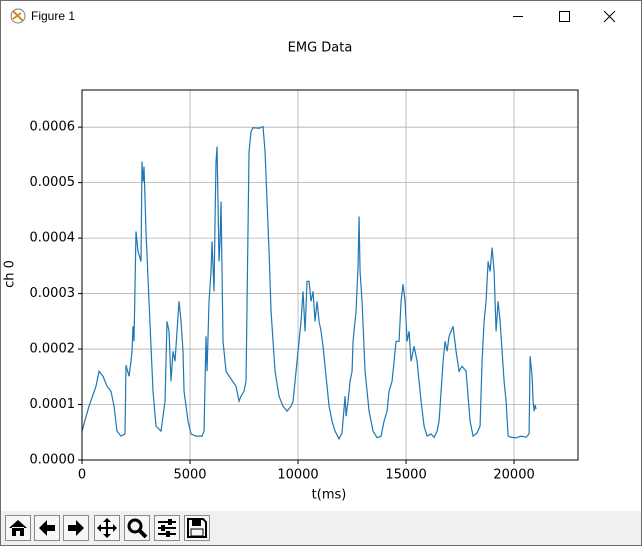  What do you see at coordinates (10, 274) in the screenshot?
I see `y-axis-label: ch 0` at bounding box center [10, 274].